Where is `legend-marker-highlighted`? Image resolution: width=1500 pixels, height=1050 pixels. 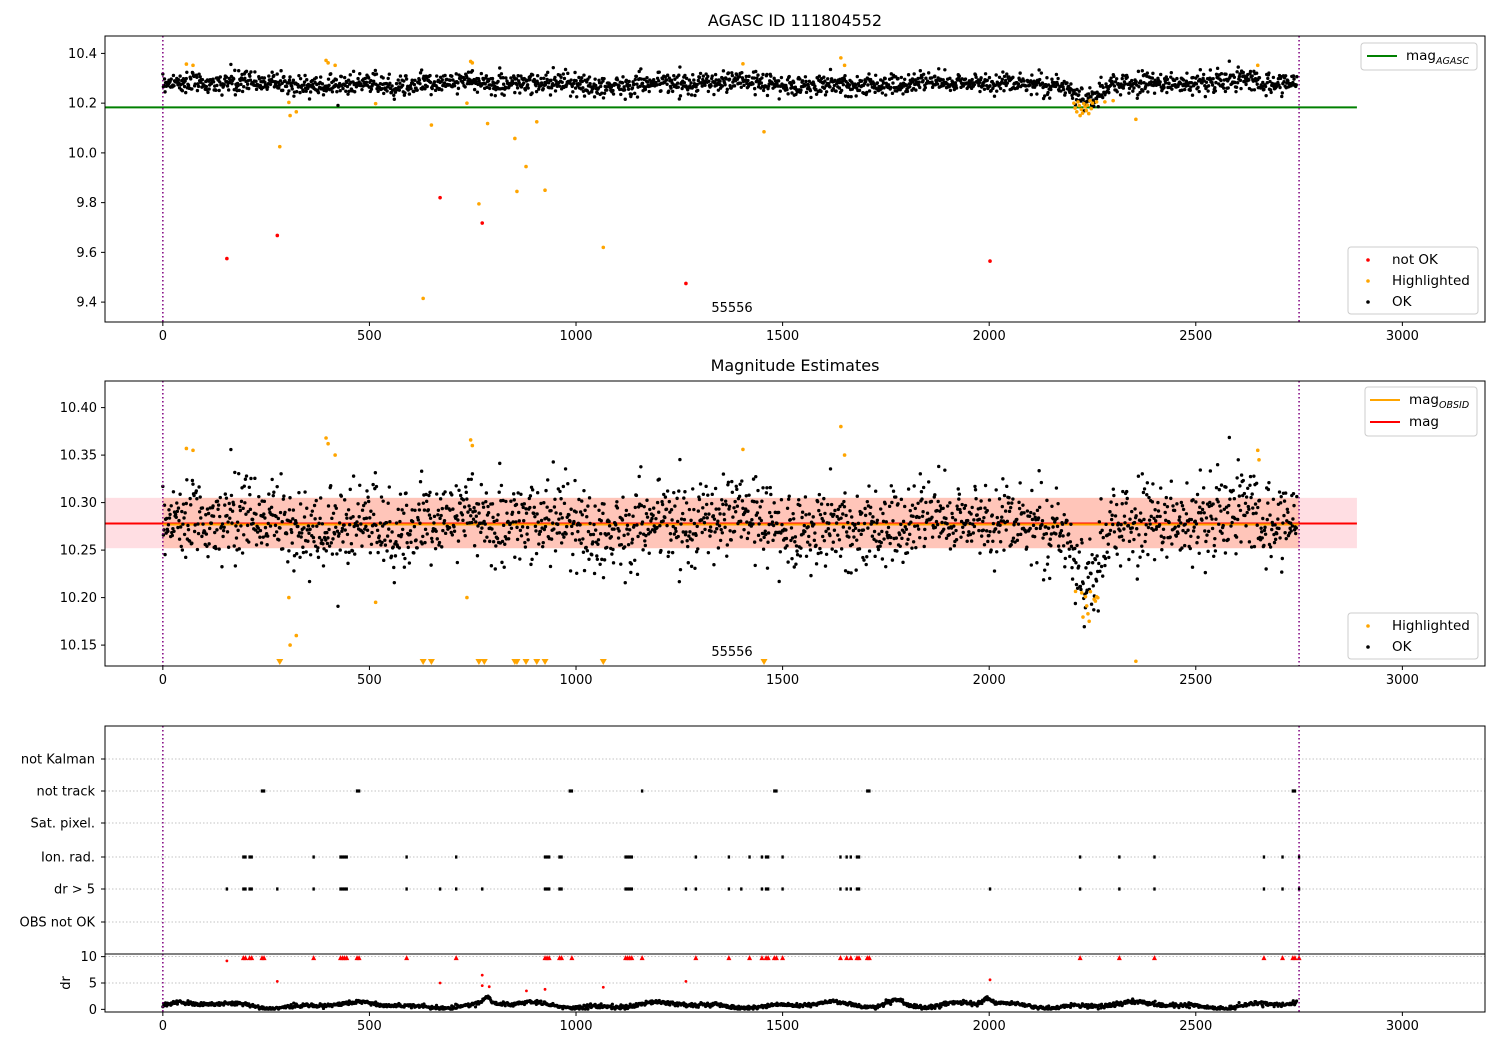
legend-marker-highlighted is located at coordinates (1368, 281).